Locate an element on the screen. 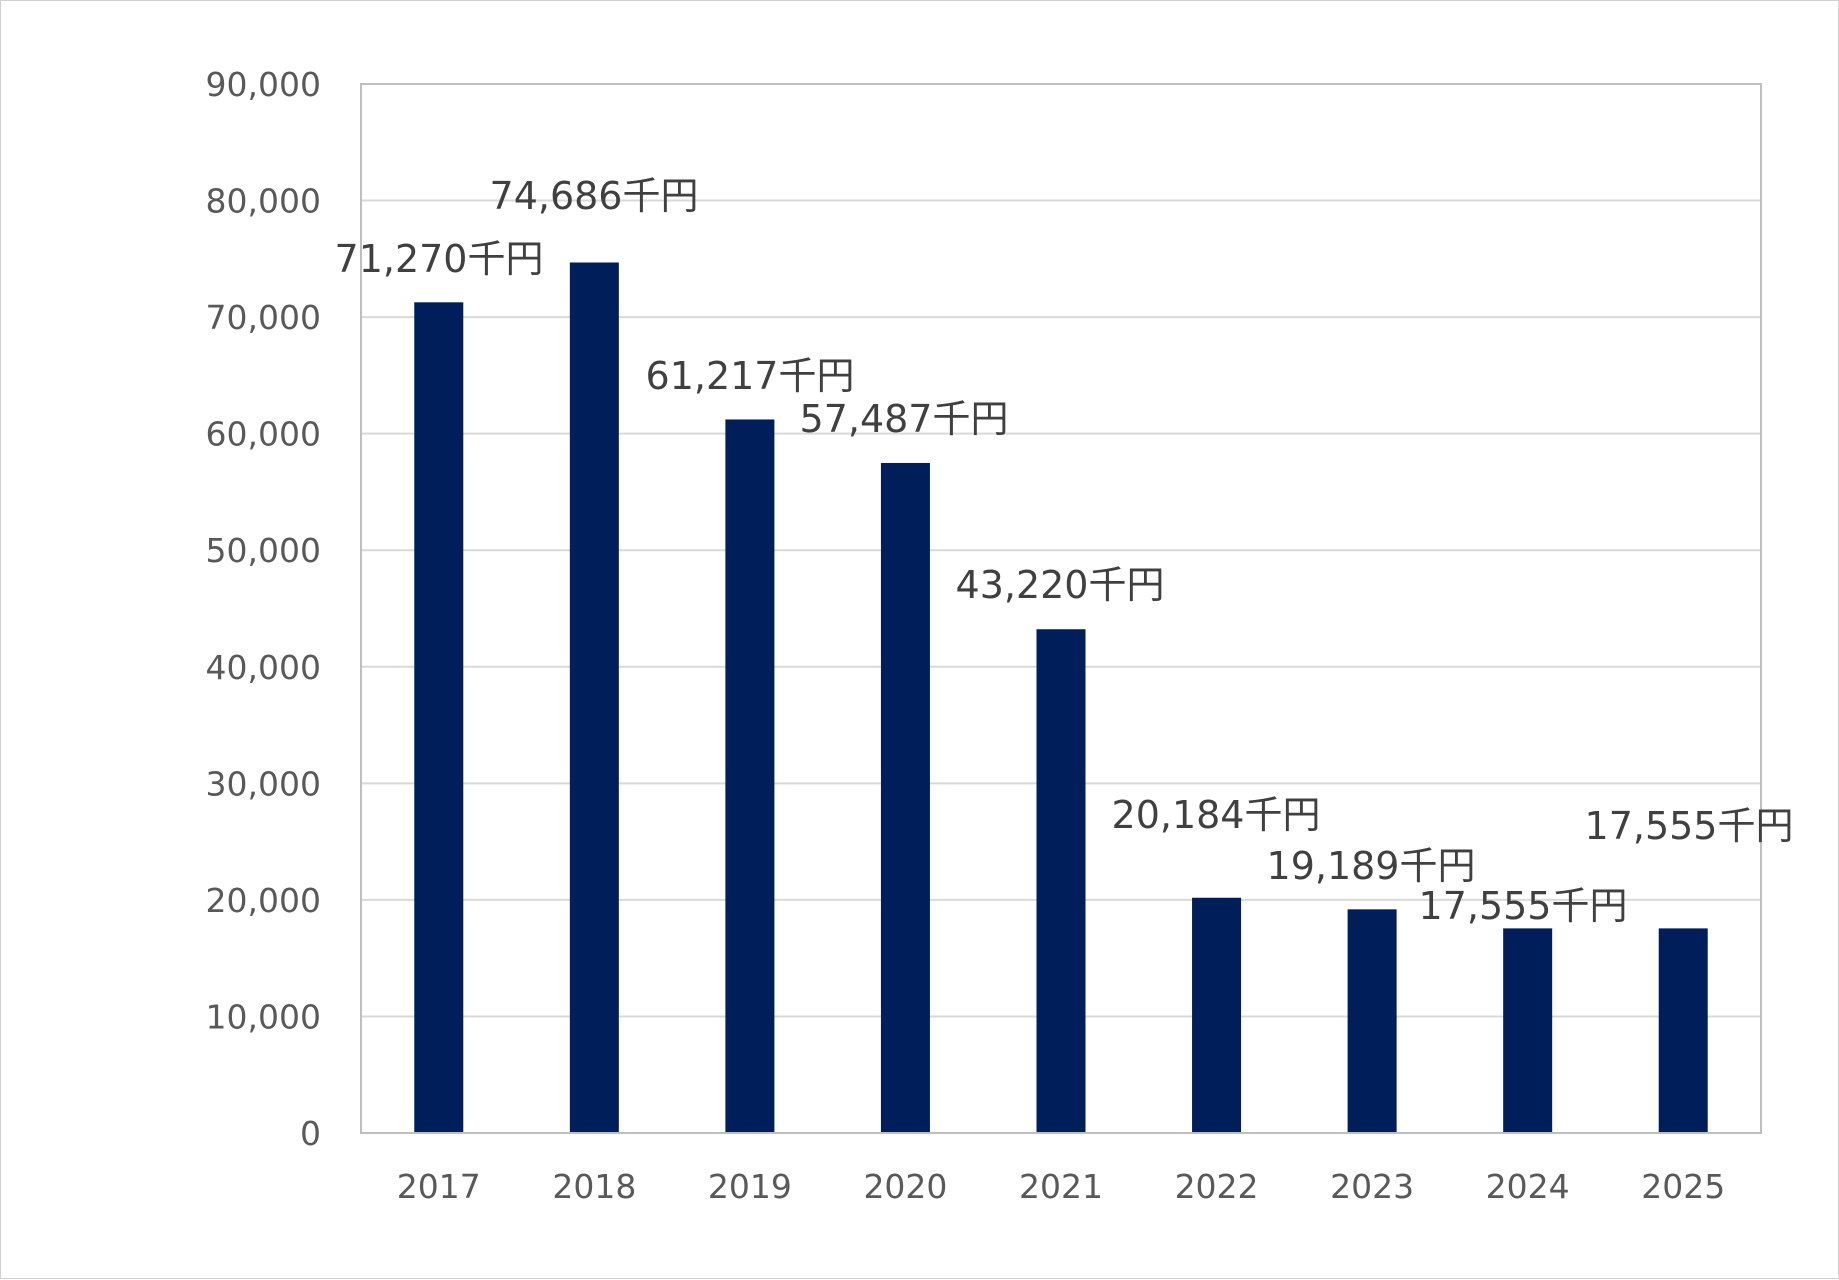  x-tick-label: 2023 is located at coordinates (1372, 1186).